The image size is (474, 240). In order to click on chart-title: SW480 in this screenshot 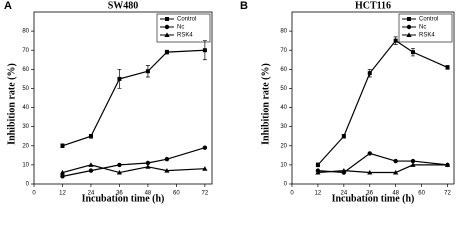, I will do `click(123, 5)`.